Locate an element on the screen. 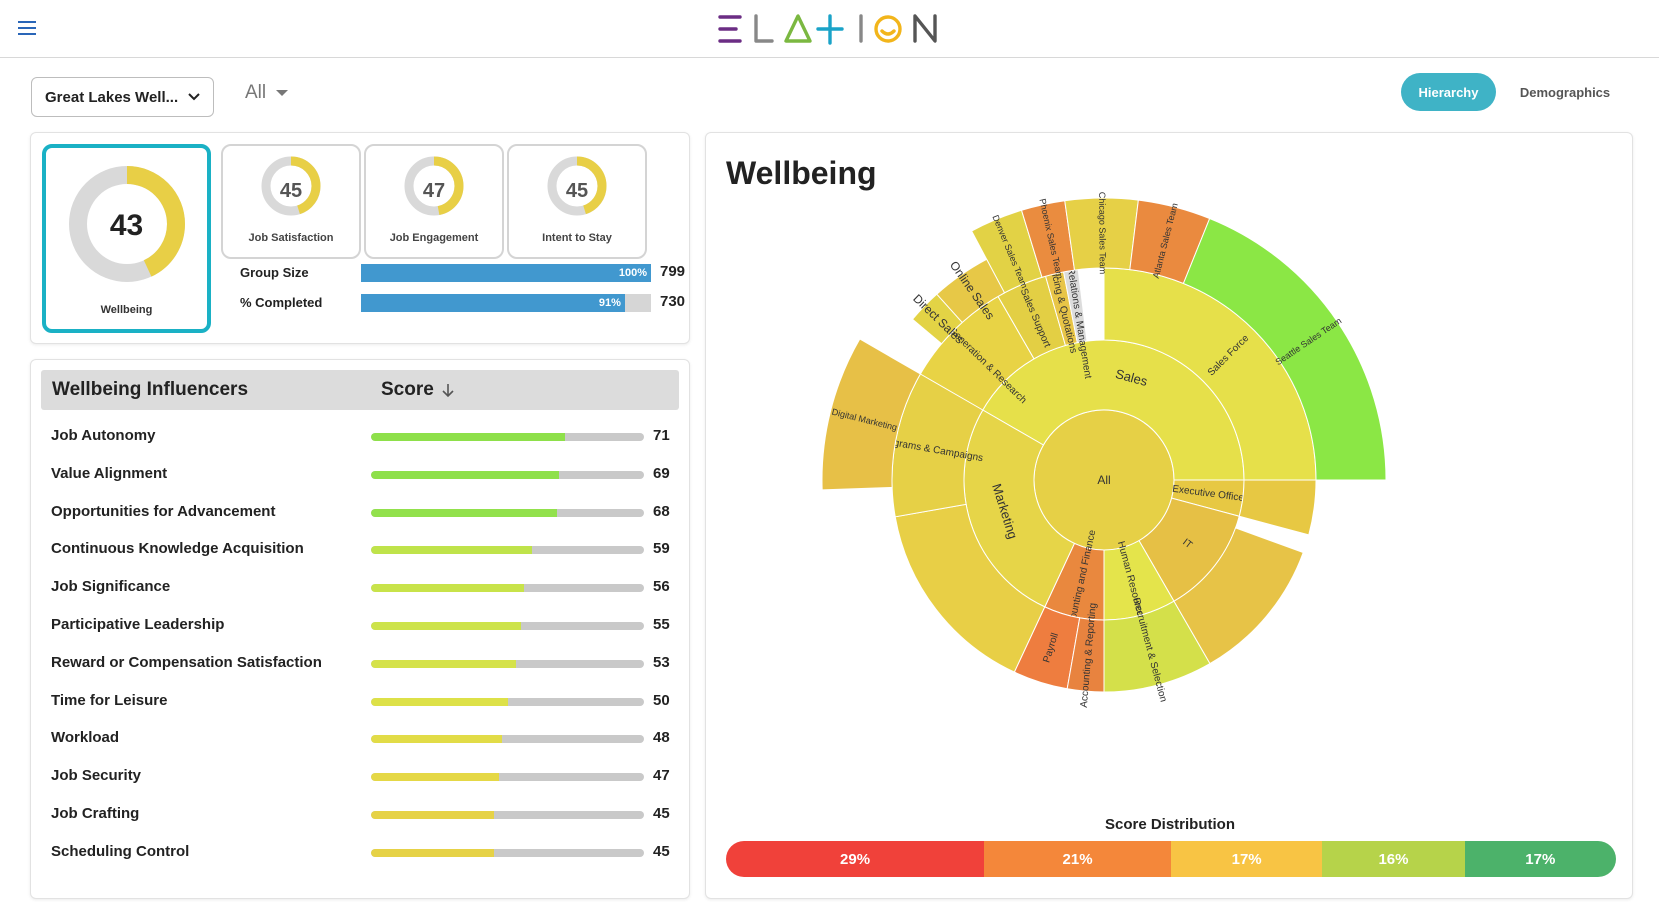  intent-to-stay-tile: 45 Intent to Stay is located at coordinates (577, 201).